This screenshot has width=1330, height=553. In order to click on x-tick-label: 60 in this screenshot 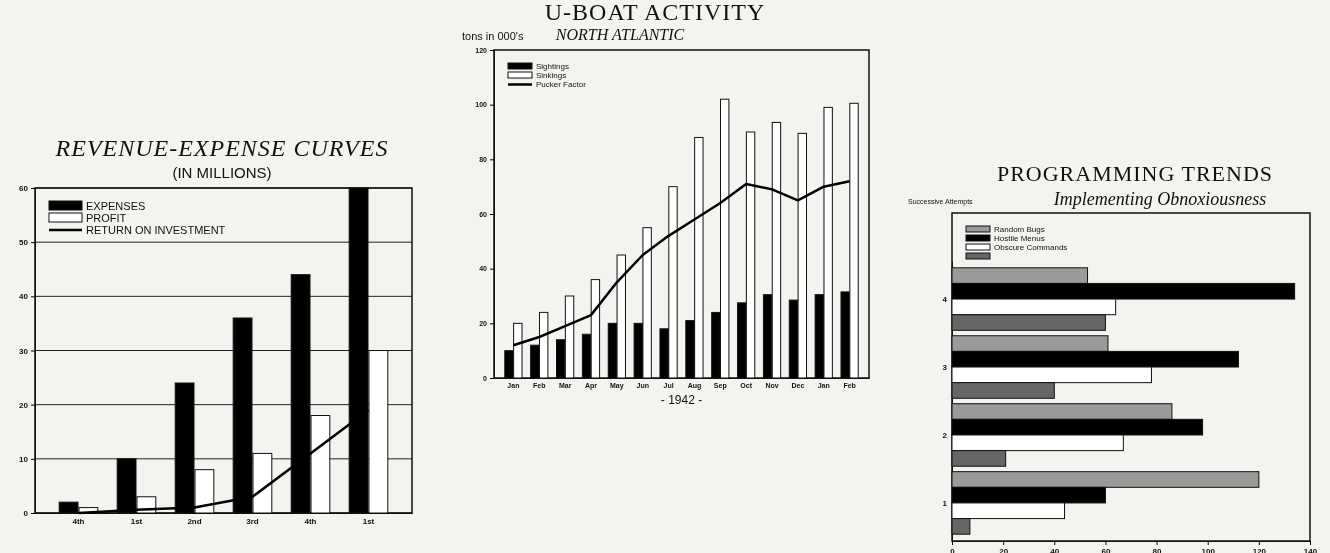, I will do `click(1106, 549)`.